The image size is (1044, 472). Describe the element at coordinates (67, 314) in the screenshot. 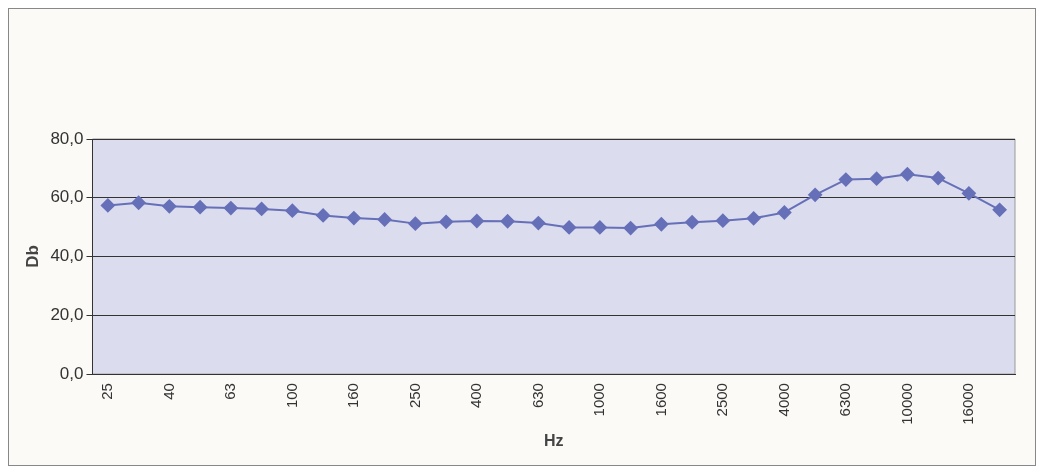

I see `y-tick-label: 20,0` at that location.